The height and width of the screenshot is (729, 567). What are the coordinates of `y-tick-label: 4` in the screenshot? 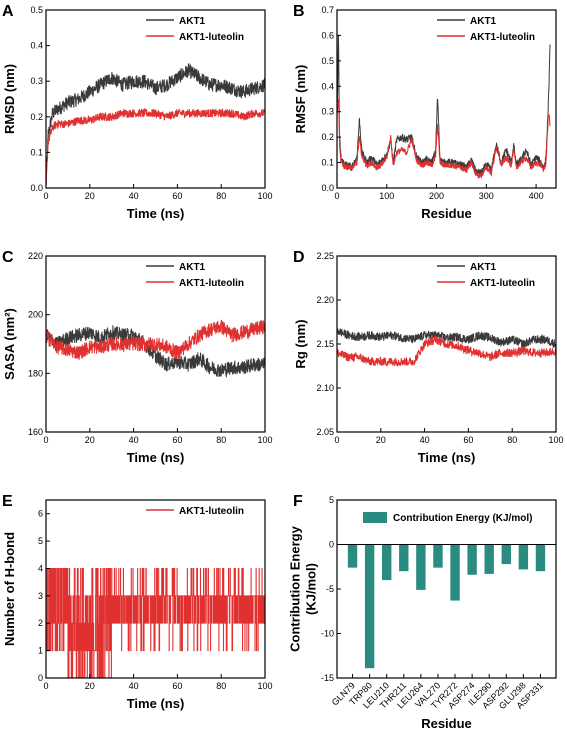 It's located at (40, 568).